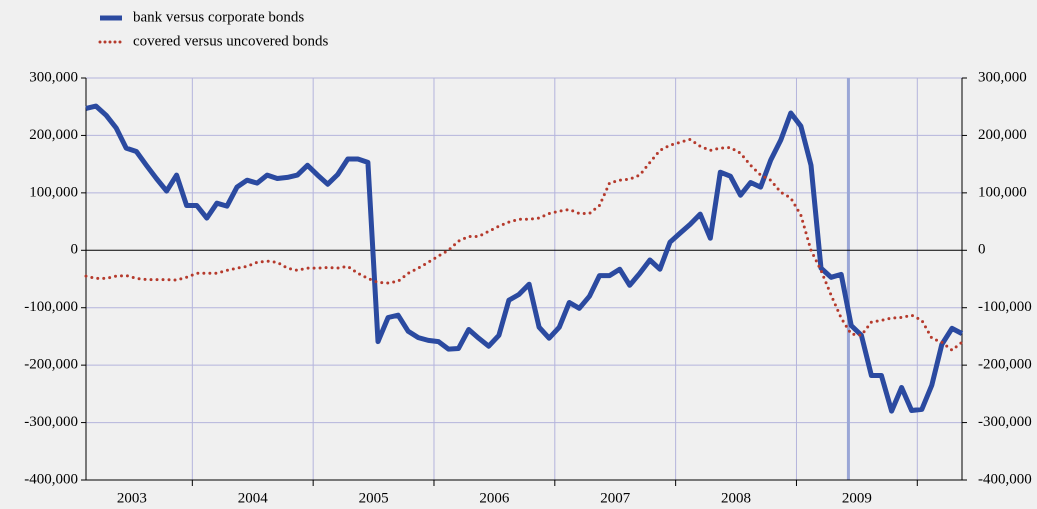  What do you see at coordinates (1002, 135) in the screenshot?
I see `y2-tick-label: 200,000` at bounding box center [1002, 135].